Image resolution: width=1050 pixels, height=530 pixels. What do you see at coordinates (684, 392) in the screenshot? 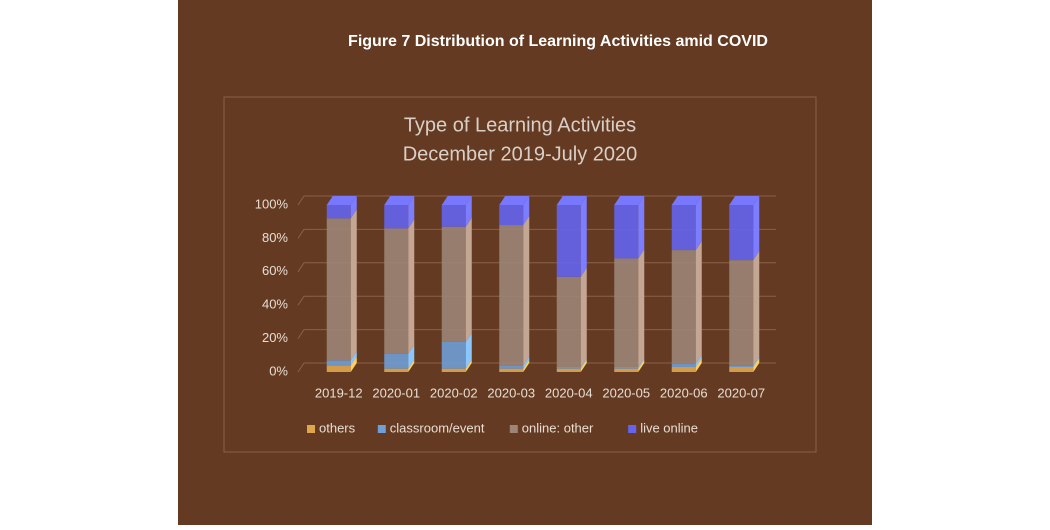
I see `x-tick-label: 2020-06` at bounding box center [684, 392].